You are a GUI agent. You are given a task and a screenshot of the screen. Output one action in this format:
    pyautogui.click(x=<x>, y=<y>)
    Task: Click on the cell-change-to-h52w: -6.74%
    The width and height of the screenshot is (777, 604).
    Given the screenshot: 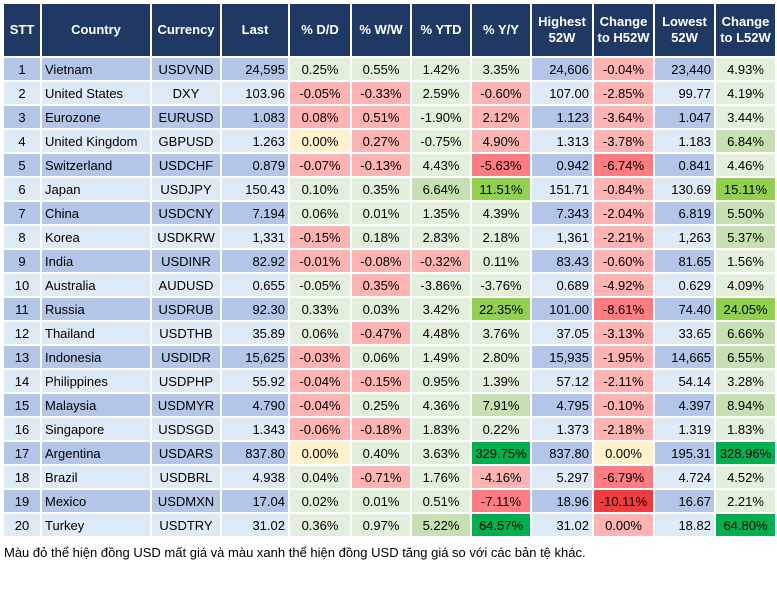 What is the action you would take?
    pyautogui.click(x=623, y=165)
    